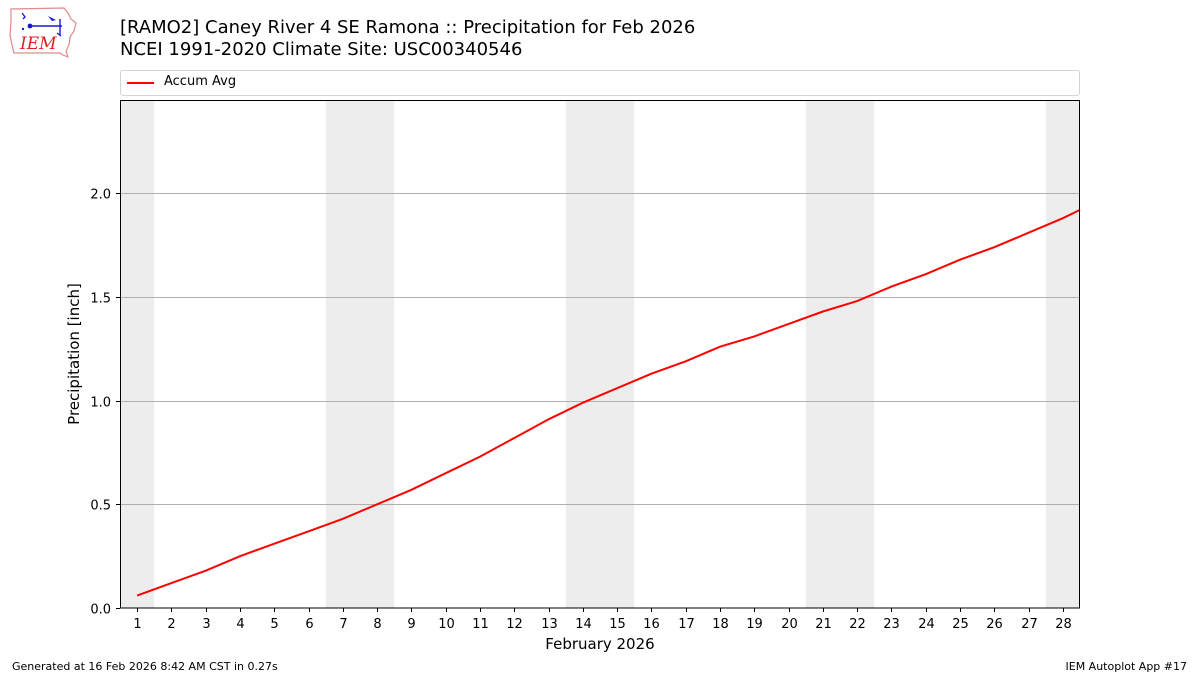 This screenshot has height=675, width=1200. What do you see at coordinates (789, 624) in the screenshot?
I see `x-tick-label: 20` at bounding box center [789, 624].